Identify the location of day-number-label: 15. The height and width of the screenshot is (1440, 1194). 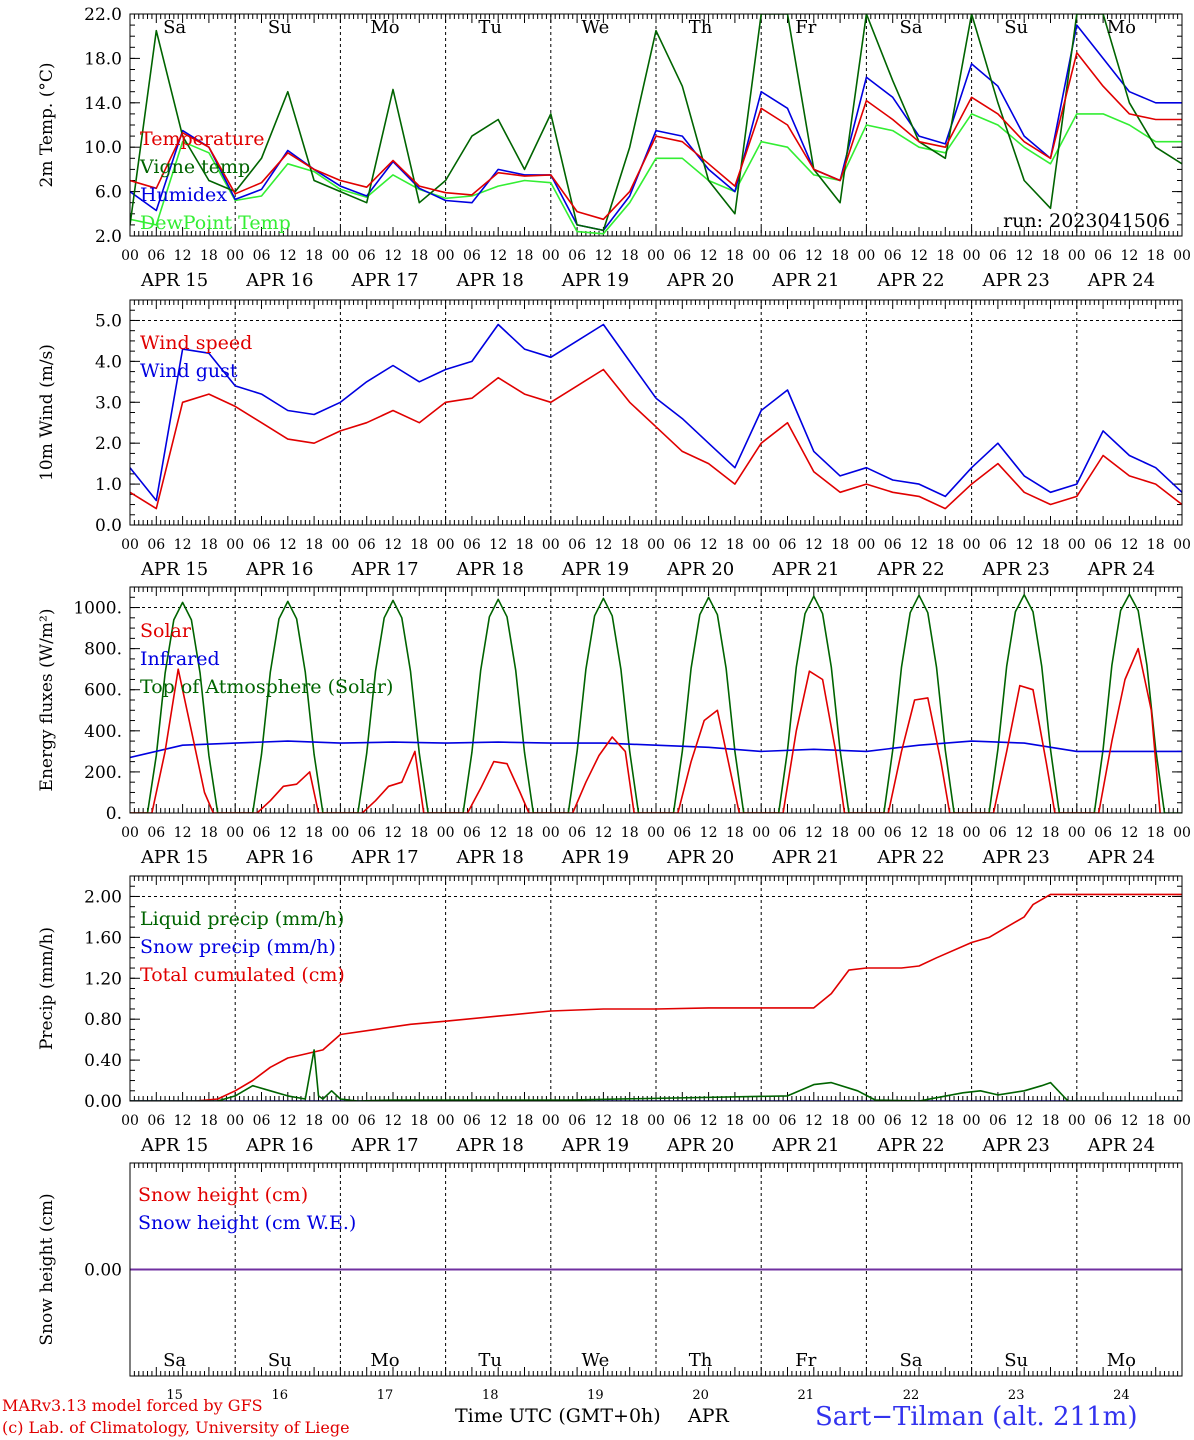
(174, 1395).